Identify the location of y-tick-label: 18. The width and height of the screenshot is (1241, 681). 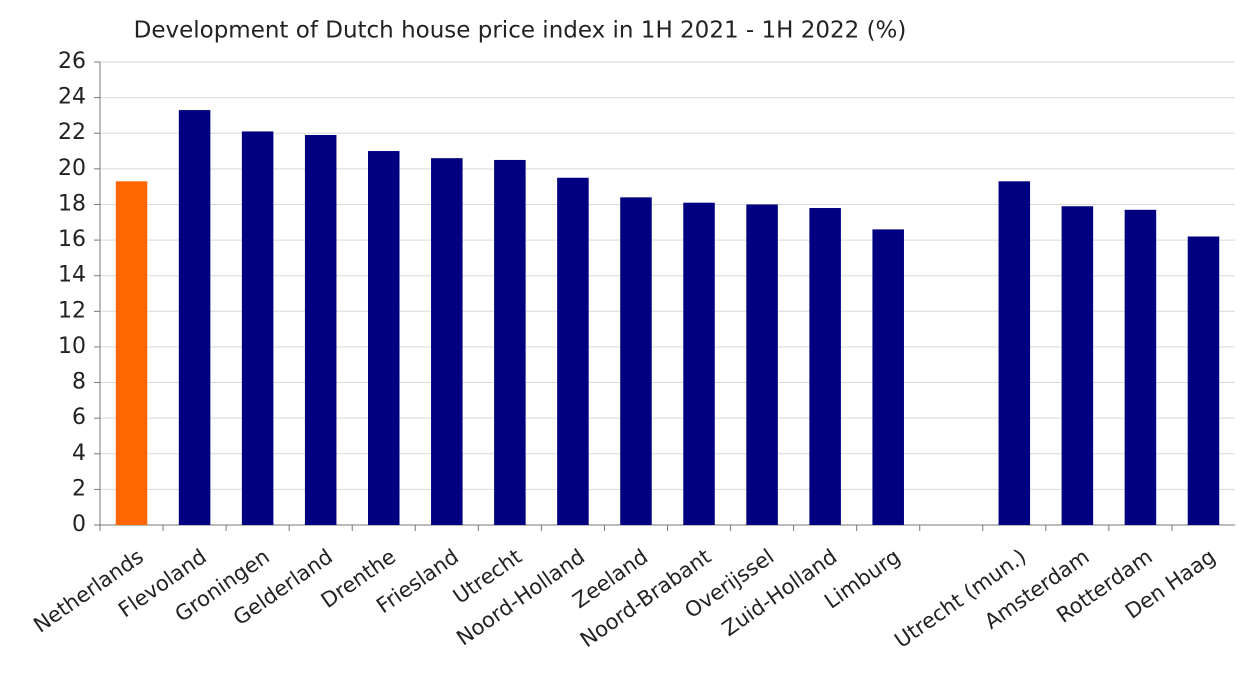
(72, 203).